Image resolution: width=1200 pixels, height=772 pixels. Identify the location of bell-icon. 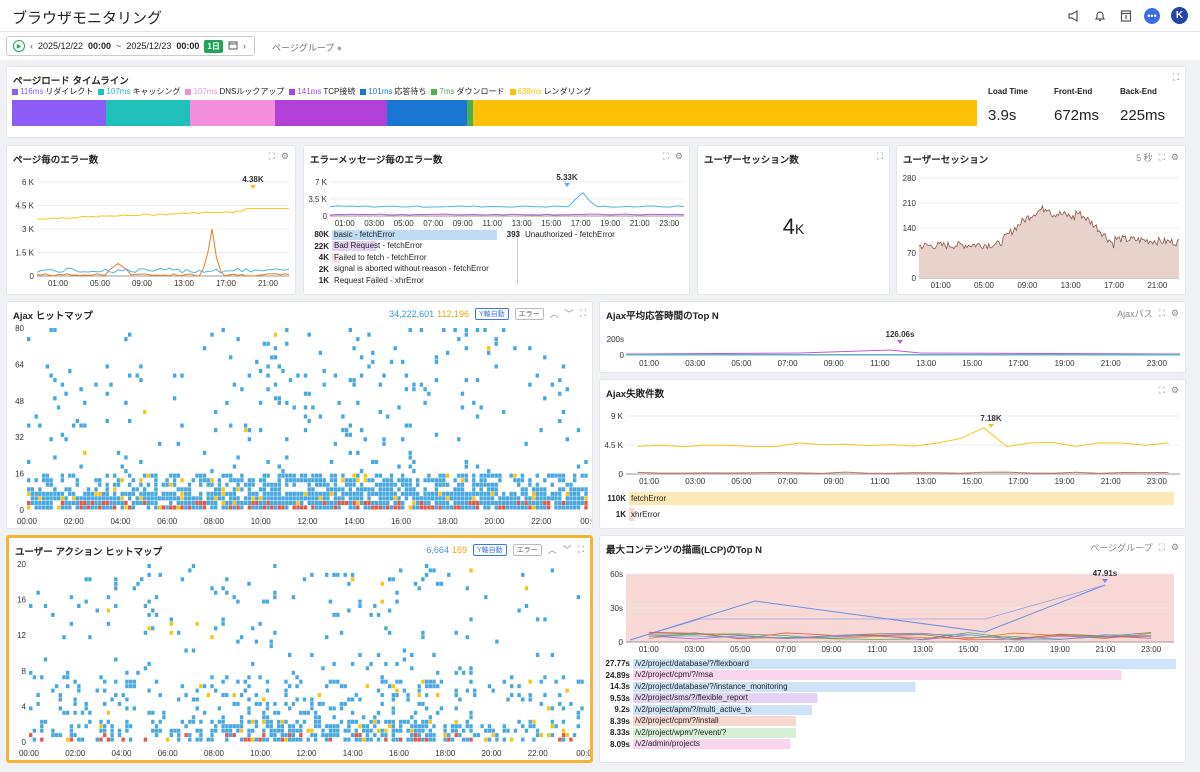
(1099, 15).